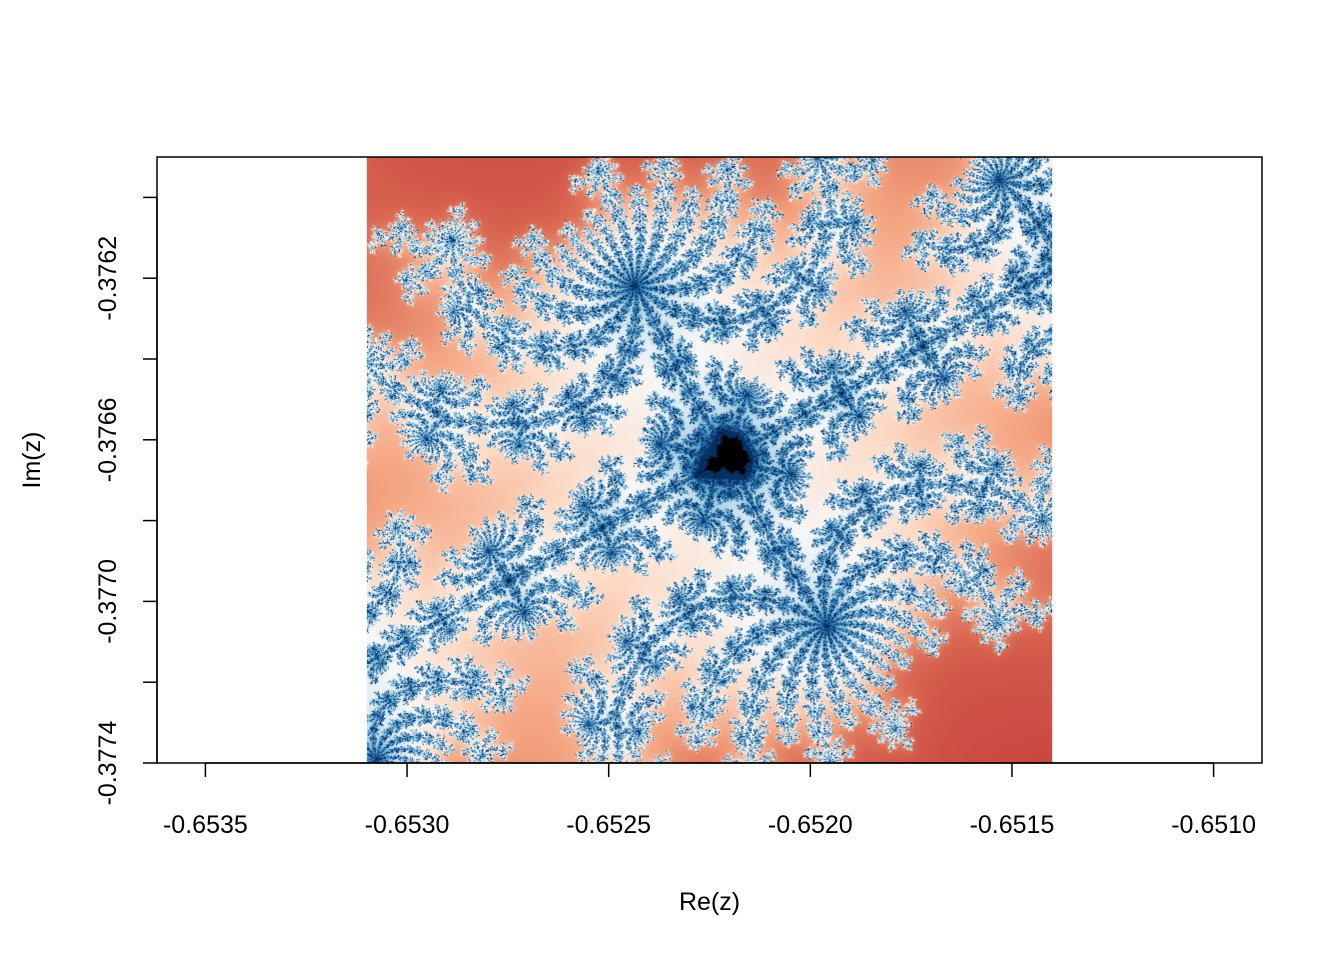 This screenshot has height=960, width=1344. I want to click on x-axis-label: Re(z), so click(709, 902).